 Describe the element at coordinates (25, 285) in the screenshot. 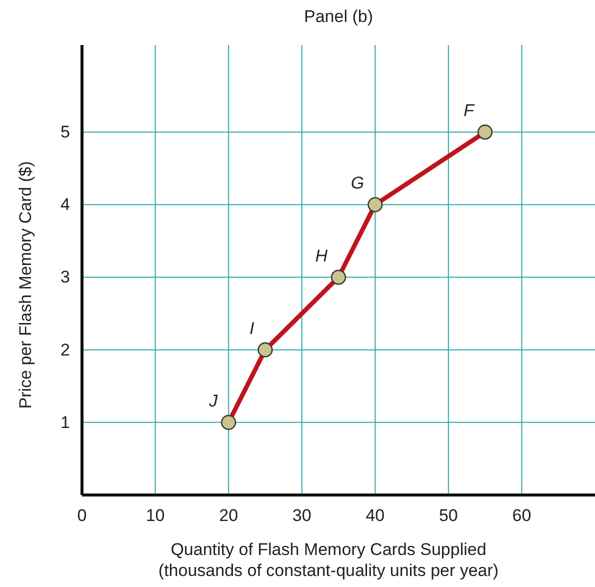

I see `y-axis-title: Price per Flash Memory Card ($)` at that location.